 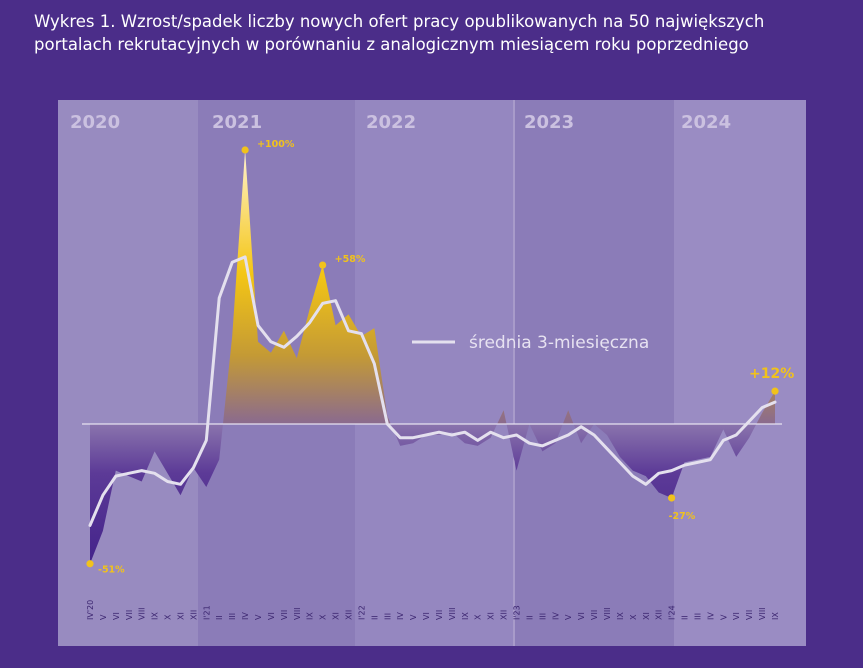 What do you see at coordinates (672, 612) in the screenshot?
I see `x-tick-label: I'24` at bounding box center [672, 612].